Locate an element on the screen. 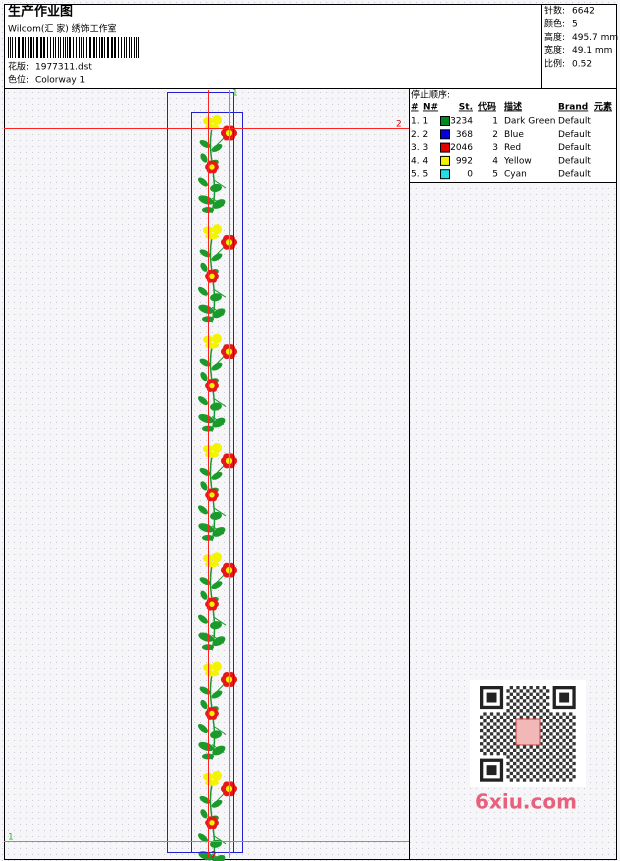 The image size is (620, 861). column-header: Brand is located at coordinates (573, 108).